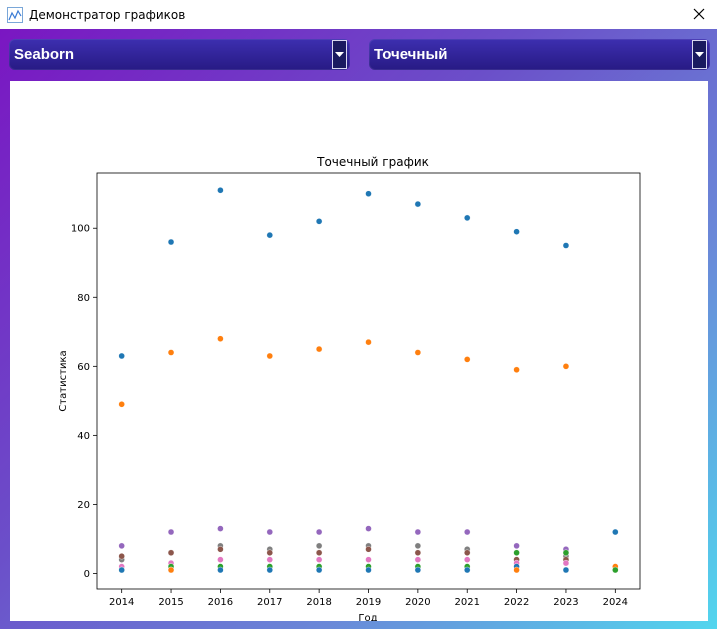 The width and height of the screenshot is (717, 629). What do you see at coordinates (565, 602) in the screenshot?
I see `x-tick-label: 2023` at bounding box center [565, 602].